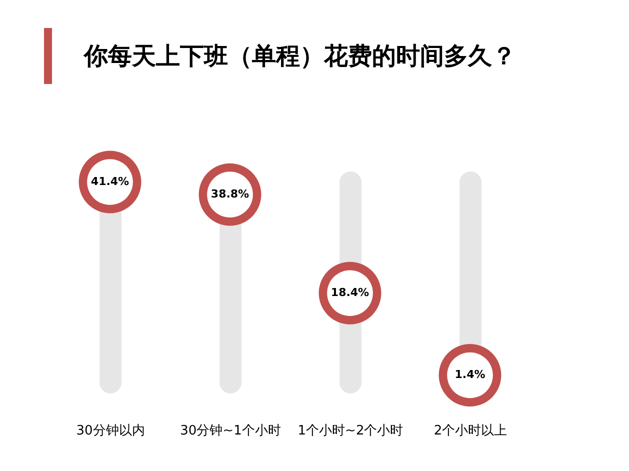 The image size is (629, 471). What do you see at coordinates (300, 56) in the screenshot?
I see `chart-title: 你每天上下班（单程）花费的时间多久？` at bounding box center [300, 56].